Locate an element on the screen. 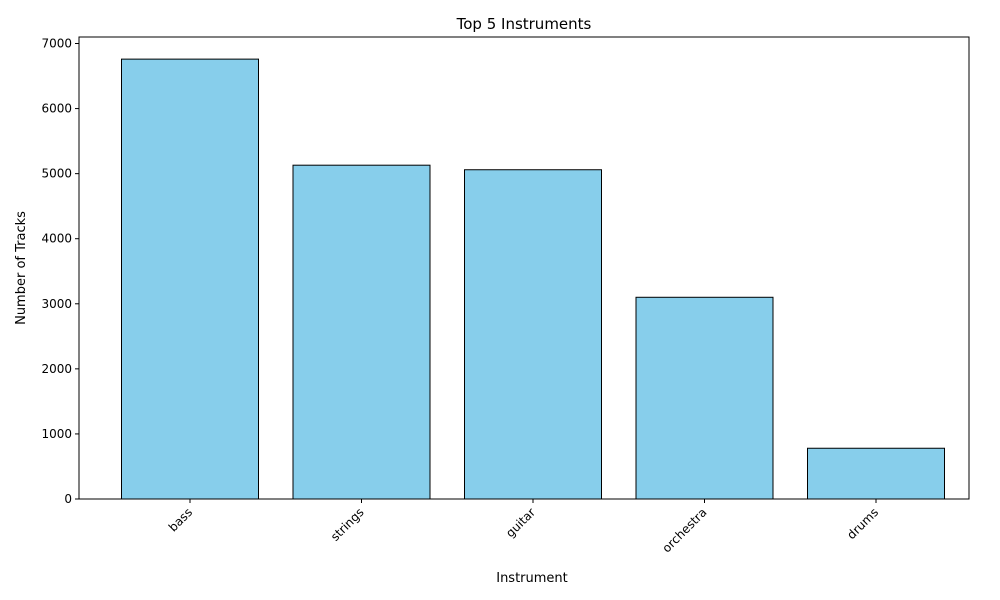 The image size is (1000, 600). y-tick-label: 0 is located at coordinates (68, 499).